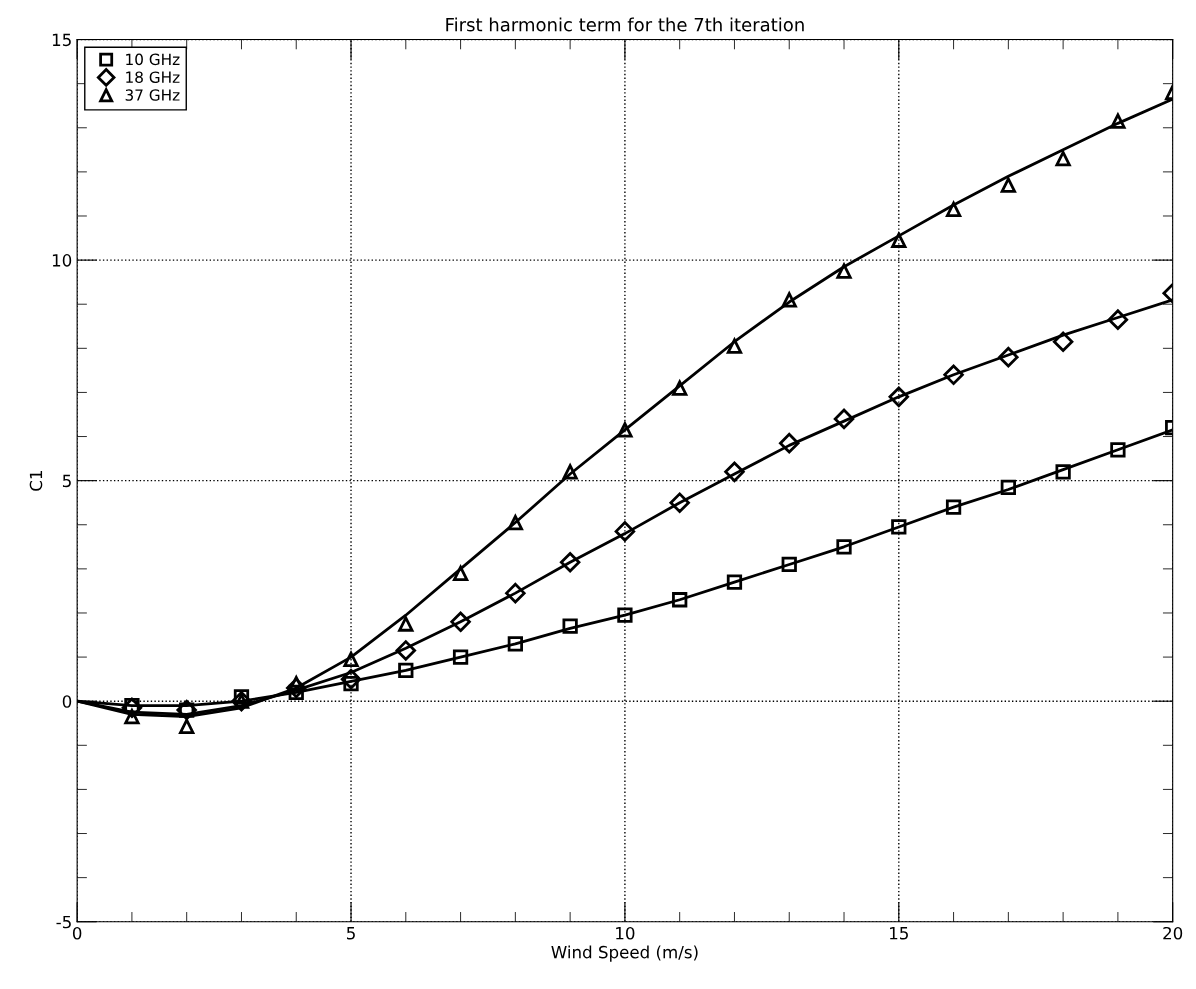 This screenshot has height=989, width=1196. I want to click on chart-title: First harmonic term for the 7th iteration, so click(625, 24).